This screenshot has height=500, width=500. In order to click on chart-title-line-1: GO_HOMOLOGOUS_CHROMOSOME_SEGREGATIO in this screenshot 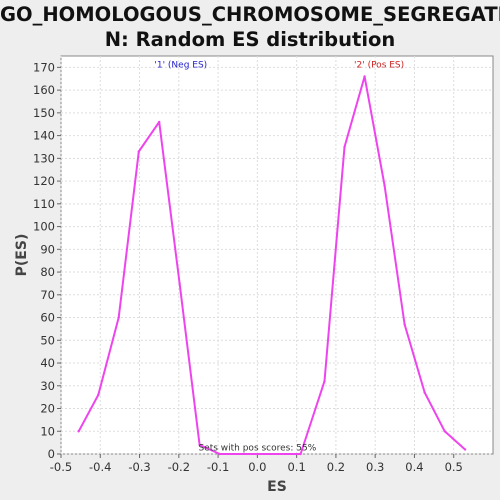, I will do `click(250, 14)`.